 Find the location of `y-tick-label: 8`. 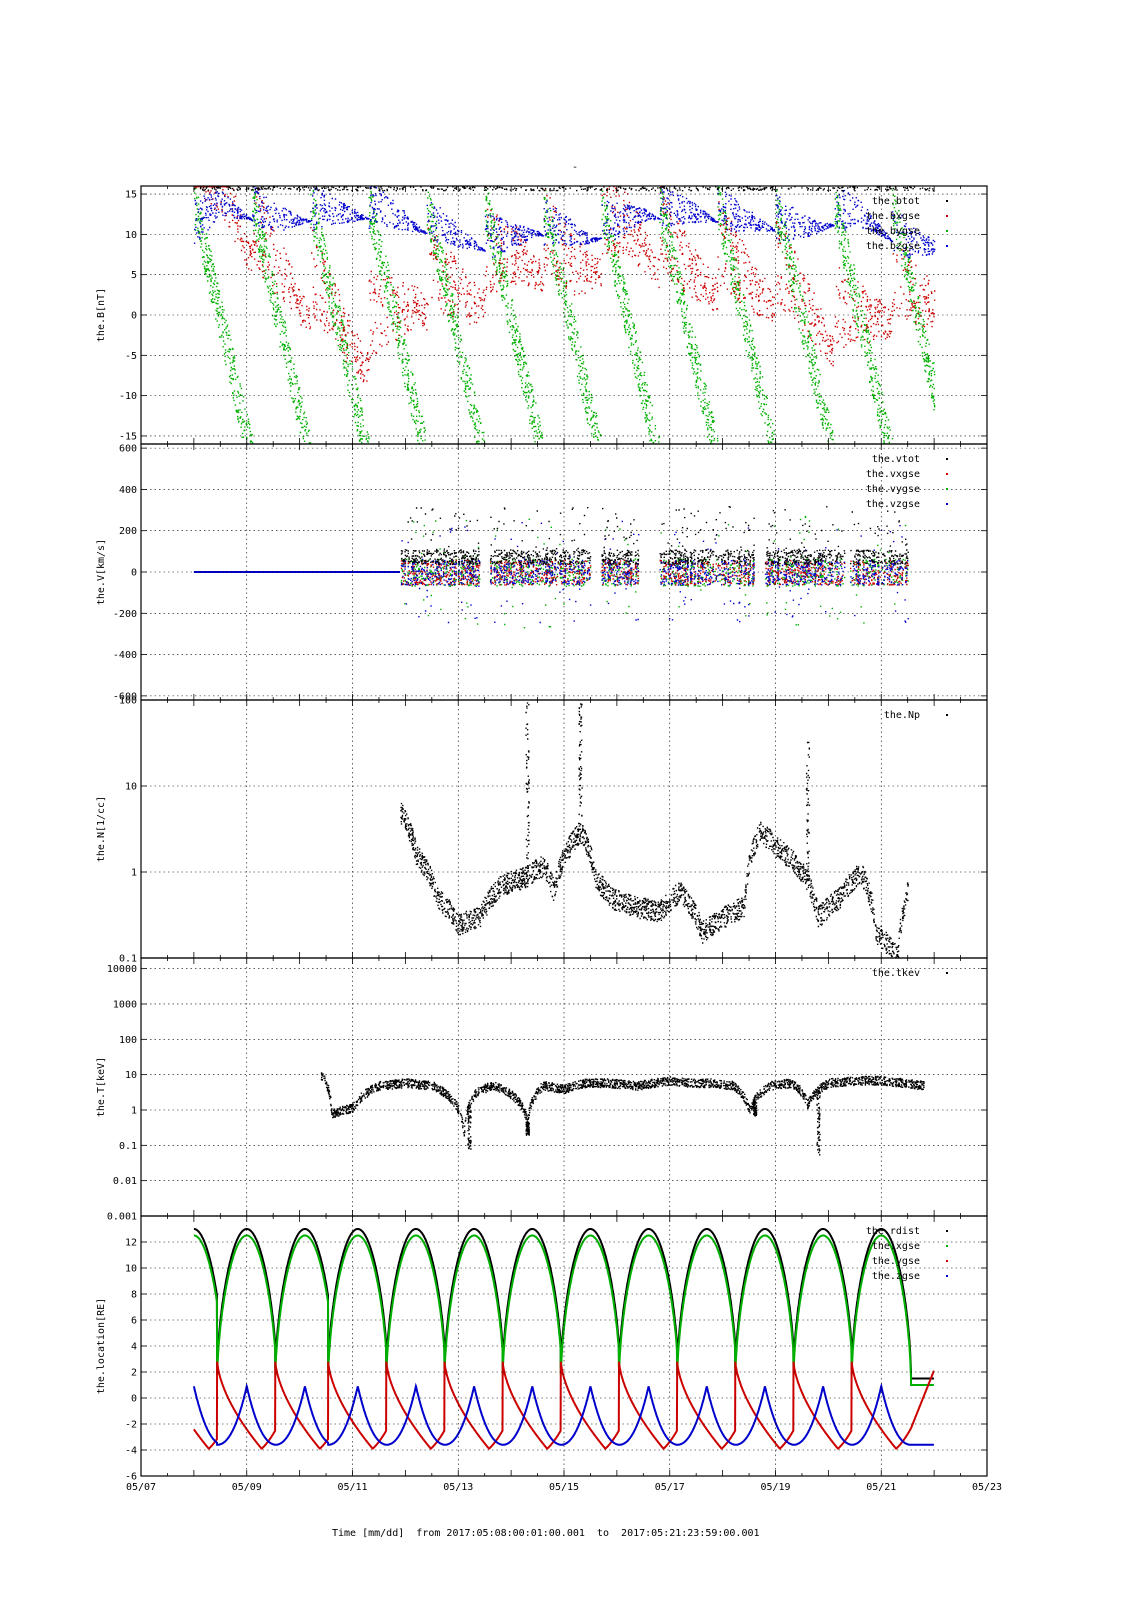

y-tick-label: 8 is located at coordinates (134, 1295).